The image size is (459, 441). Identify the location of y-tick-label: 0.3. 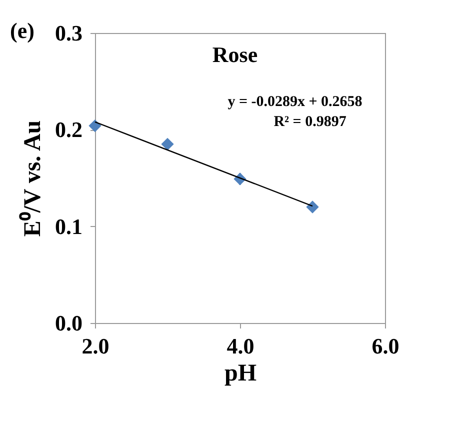
(68, 33).